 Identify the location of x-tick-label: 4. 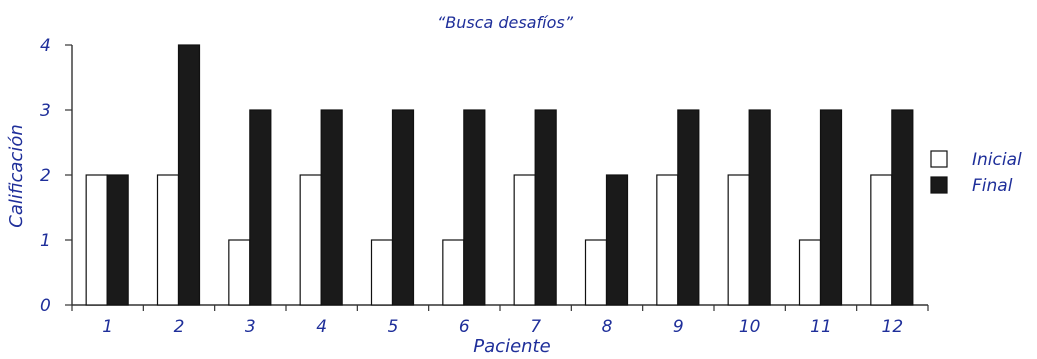
(321, 327).